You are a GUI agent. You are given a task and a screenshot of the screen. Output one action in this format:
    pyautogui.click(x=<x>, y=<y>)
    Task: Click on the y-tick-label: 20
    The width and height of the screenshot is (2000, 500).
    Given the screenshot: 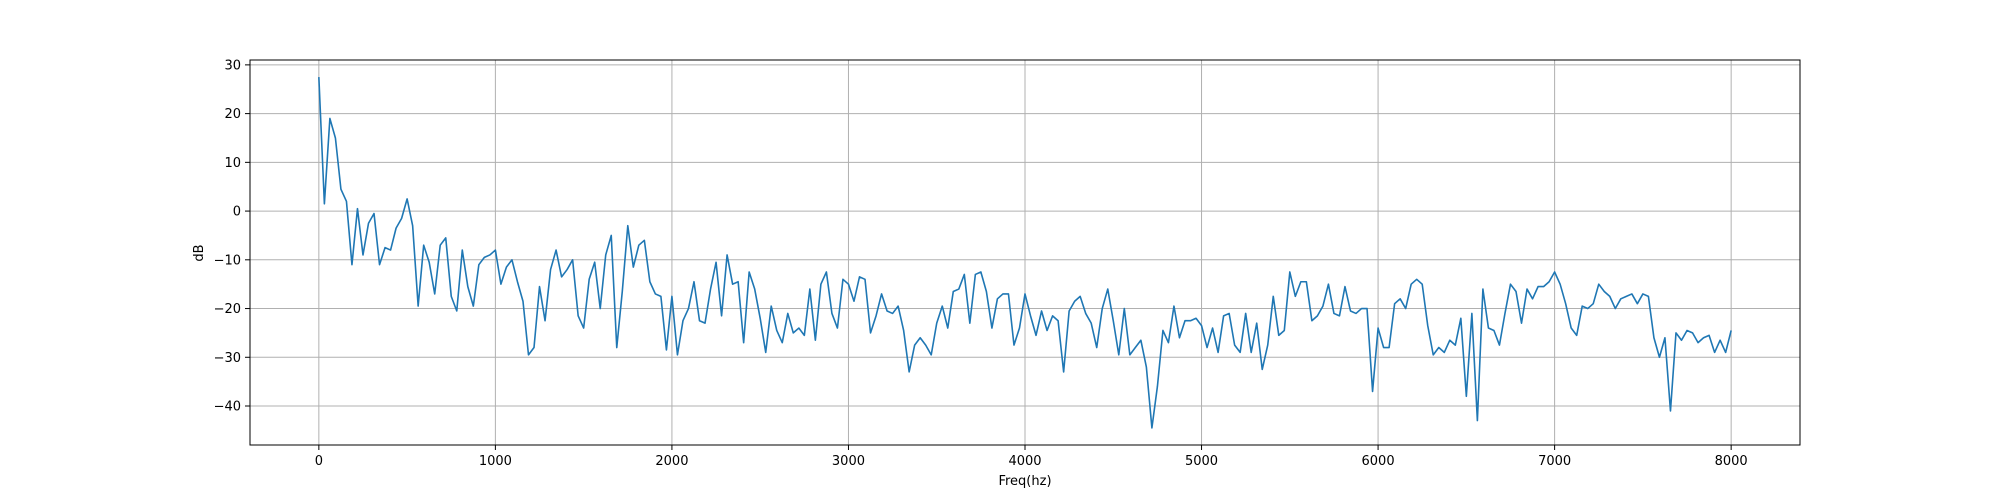 What is the action you would take?
    pyautogui.click(x=232, y=114)
    